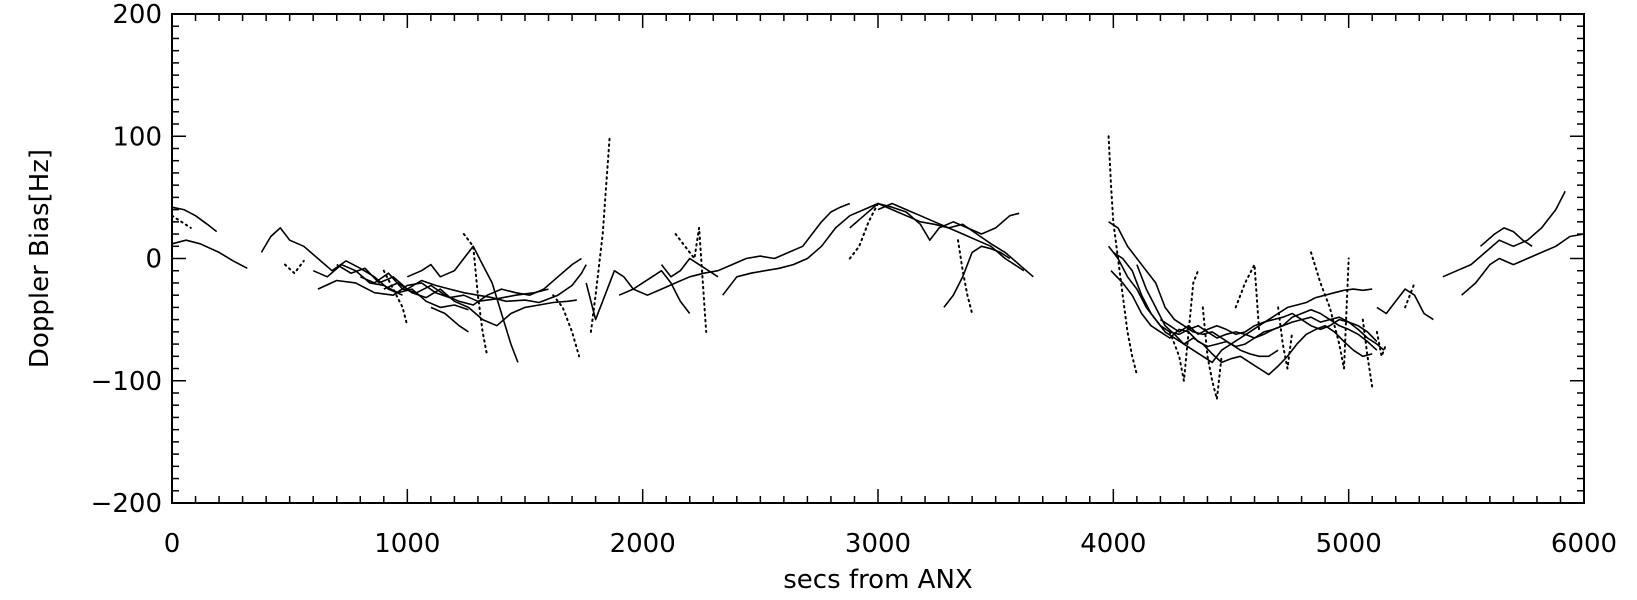 The width and height of the screenshot is (1637, 600). I want to click on y-tick-label: −100, so click(126, 382).